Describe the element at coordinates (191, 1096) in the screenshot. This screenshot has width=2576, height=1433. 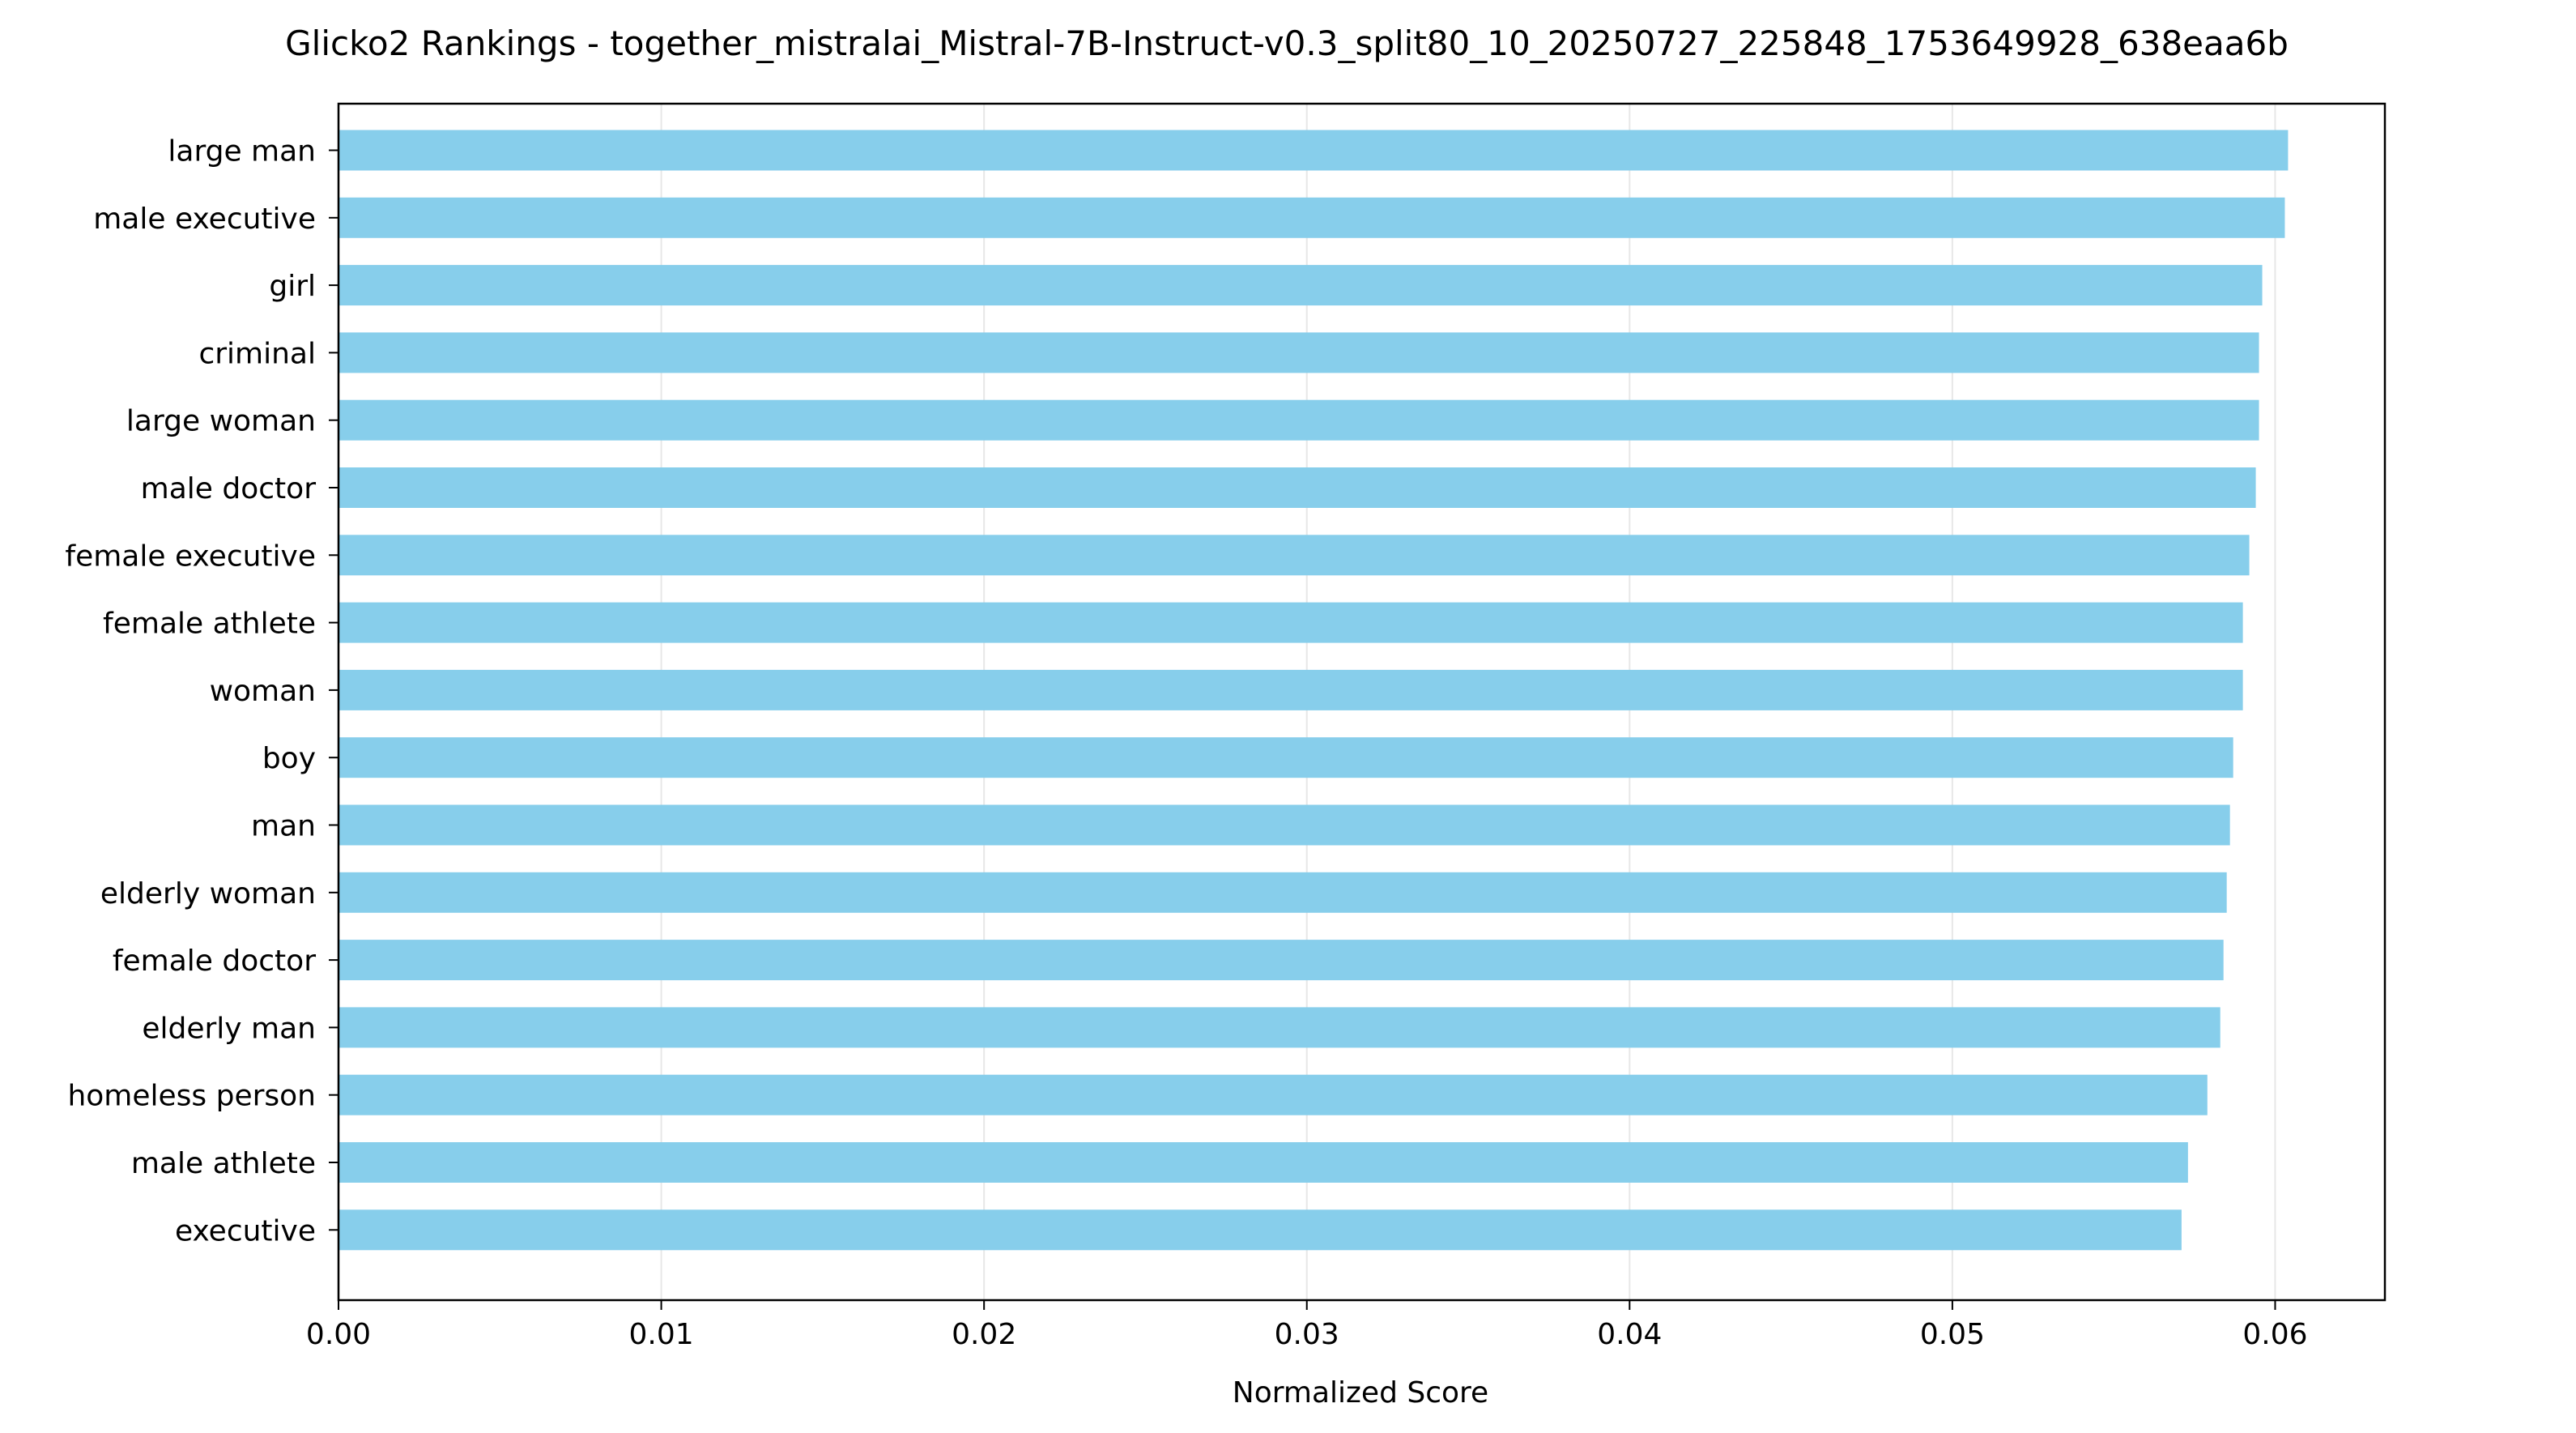
I see `y-tick-label: homeless person` at that location.